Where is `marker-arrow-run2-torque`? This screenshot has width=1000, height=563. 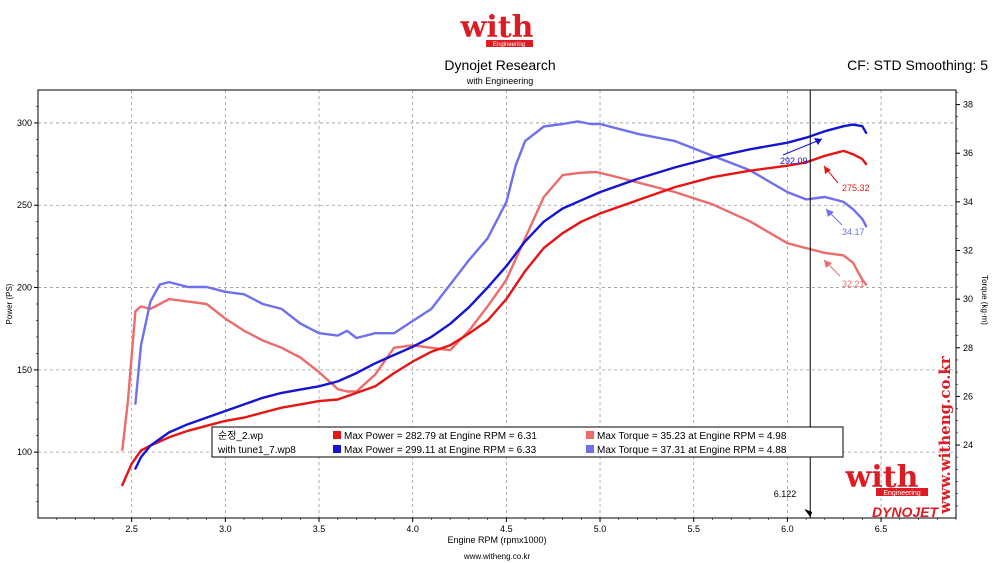
marker-arrow-run2-torque is located at coordinates (830, 213).